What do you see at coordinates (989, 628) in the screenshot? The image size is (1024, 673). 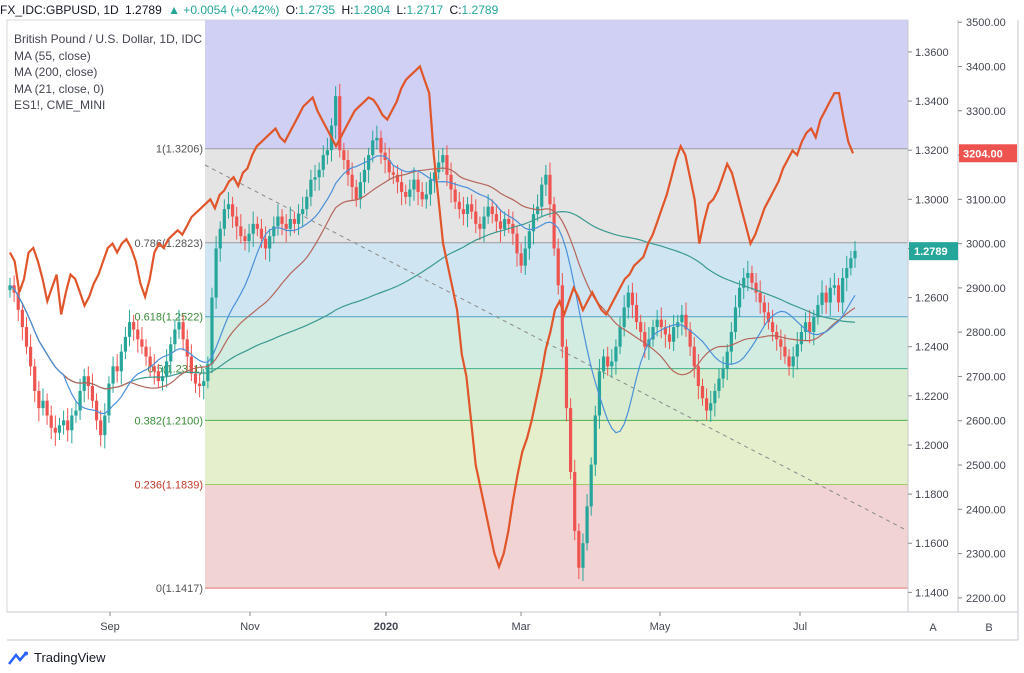 I see `right-scale-button: B` at bounding box center [989, 628].